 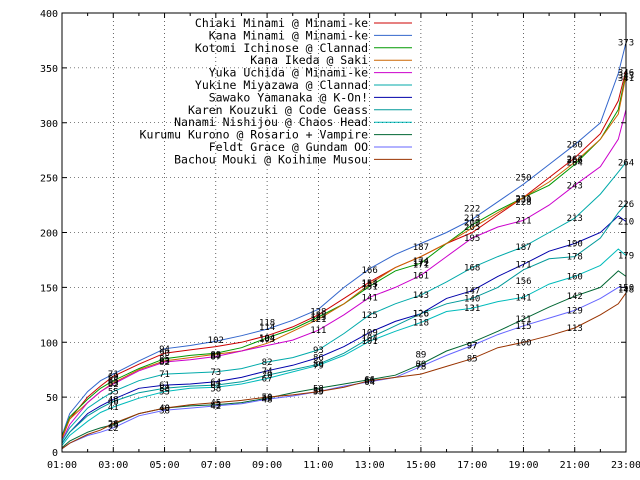 What do you see at coordinates (164, 354) in the screenshot?
I see `data-label: 90` at bounding box center [164, 354].